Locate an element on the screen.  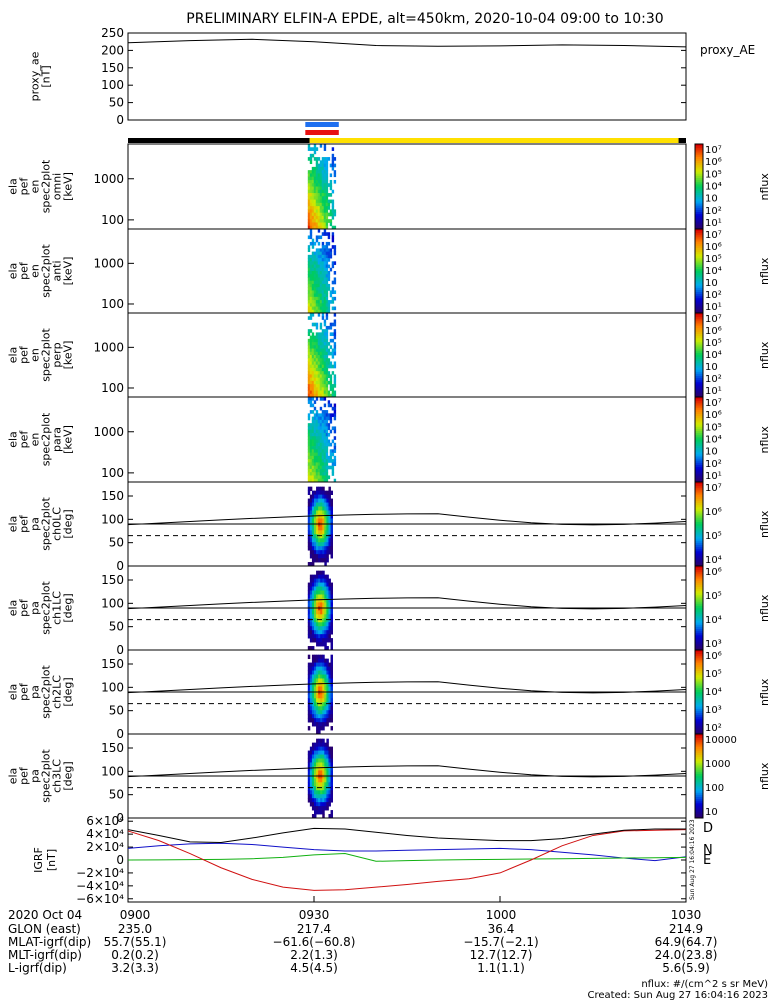
panel-0-ytick-label: 50 is located at coordinates (116, 103).